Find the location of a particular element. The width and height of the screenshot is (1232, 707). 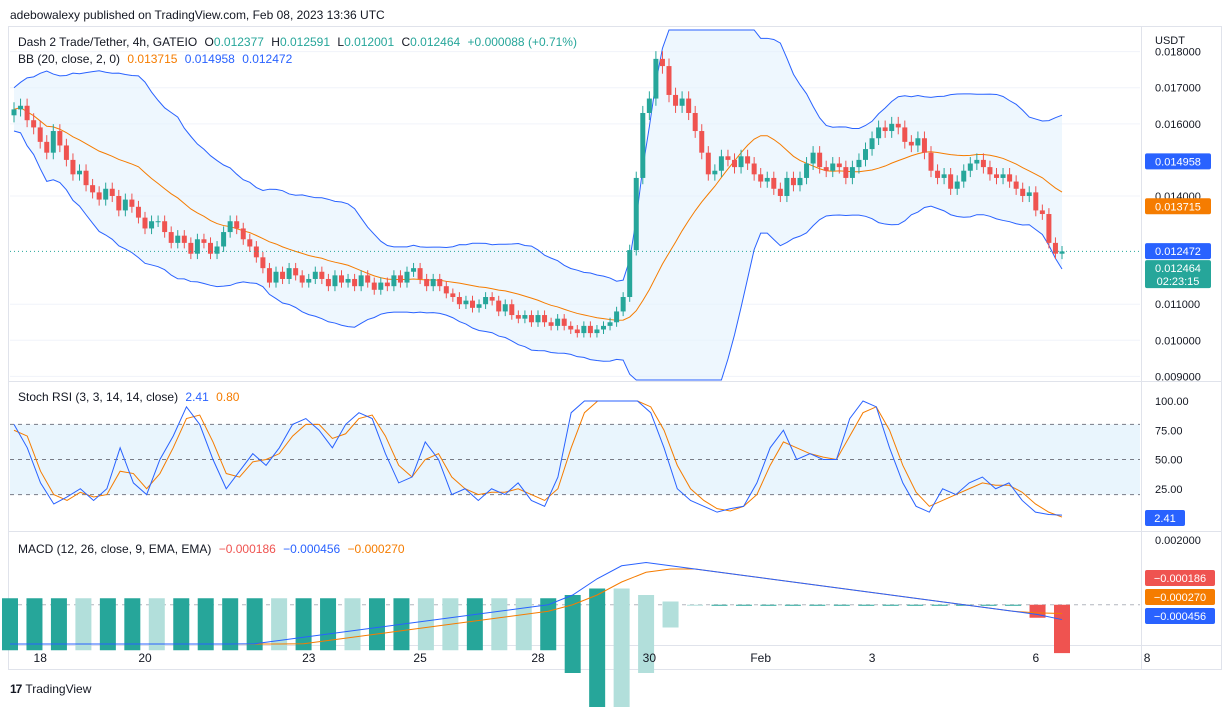

stoch-tick-label: 75.00 is located at coordinates (1169, 431).